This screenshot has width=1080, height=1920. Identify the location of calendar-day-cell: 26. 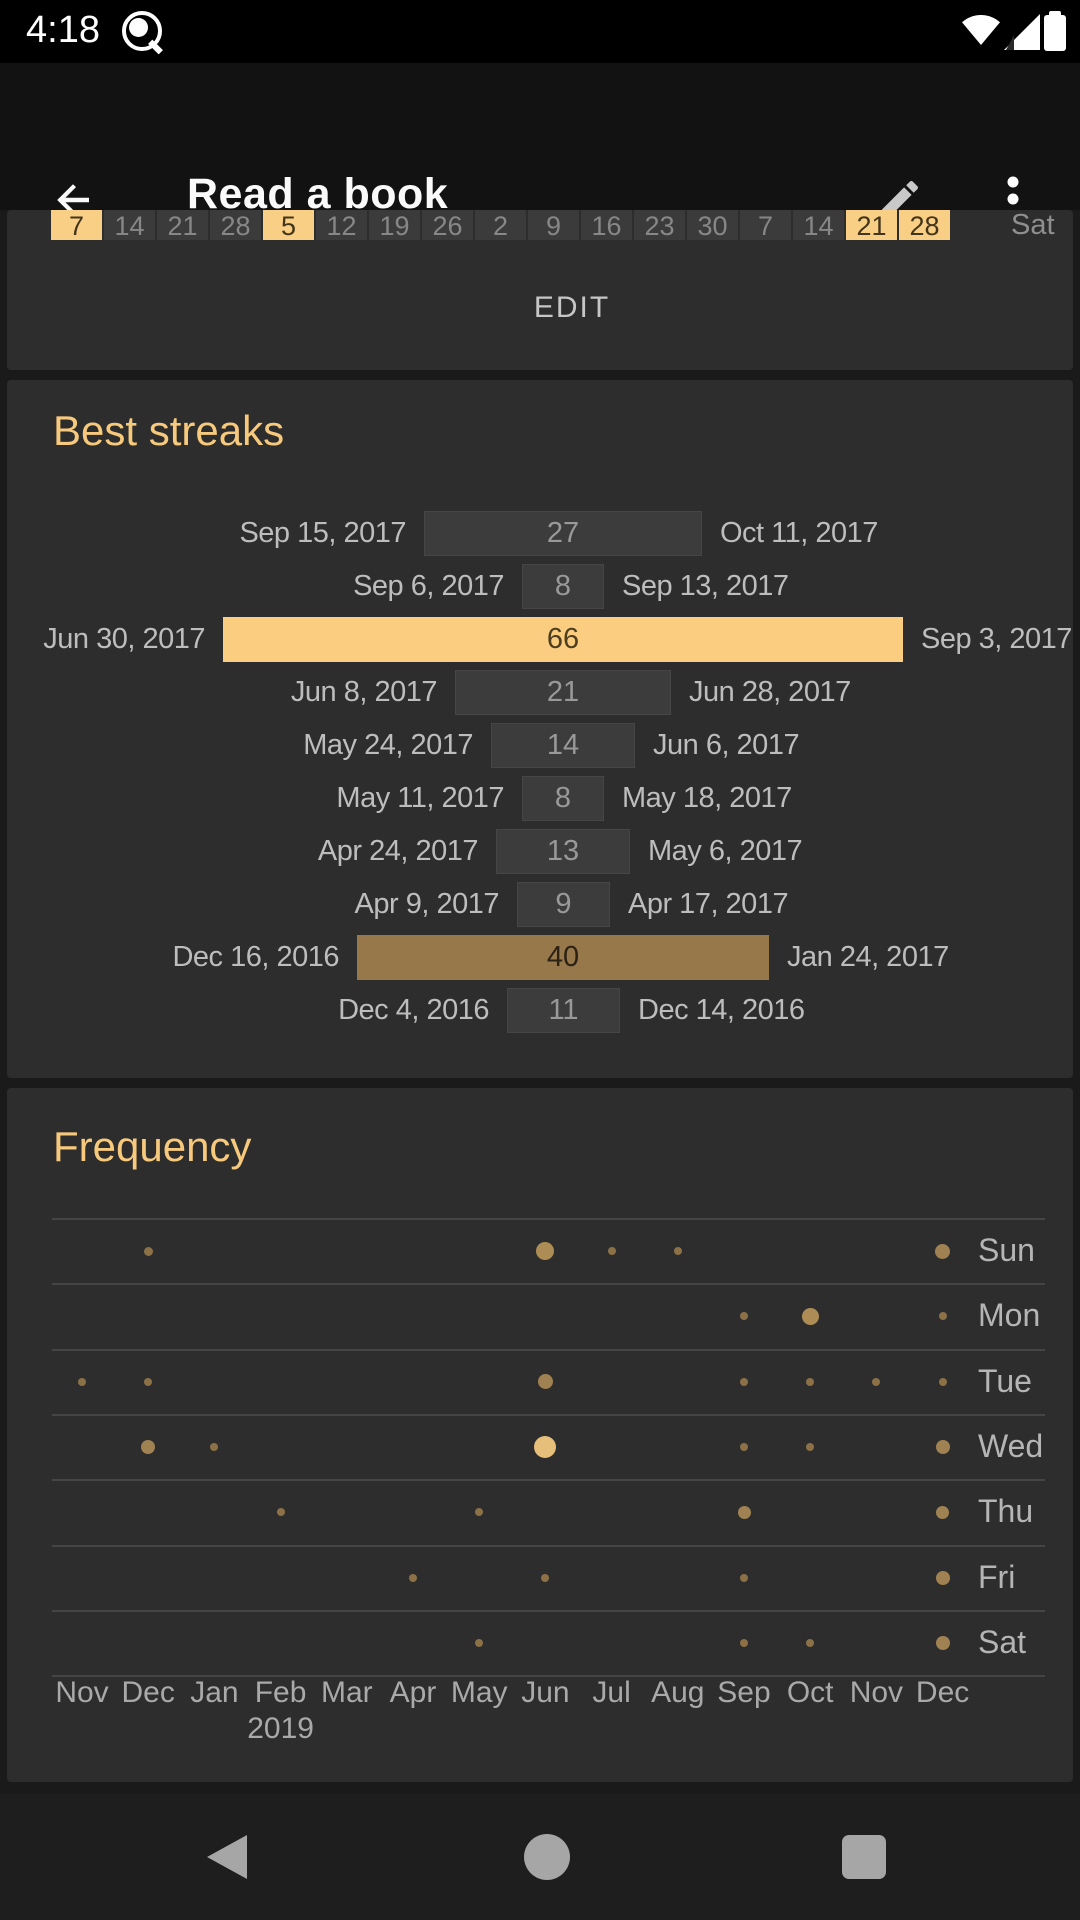
(447, 225).